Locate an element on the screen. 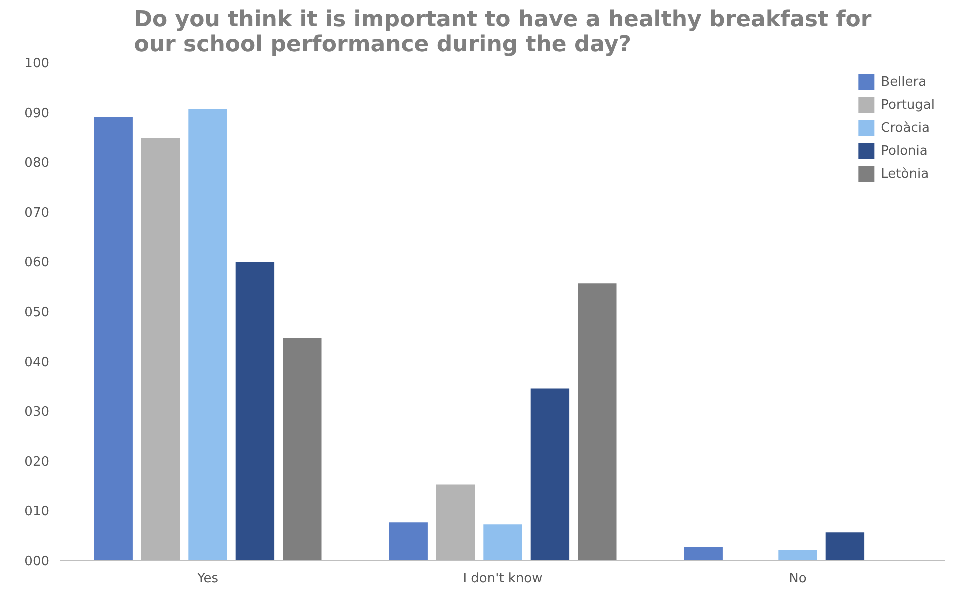  x-tick-label: I don't know is located at coordinates (503, 579).